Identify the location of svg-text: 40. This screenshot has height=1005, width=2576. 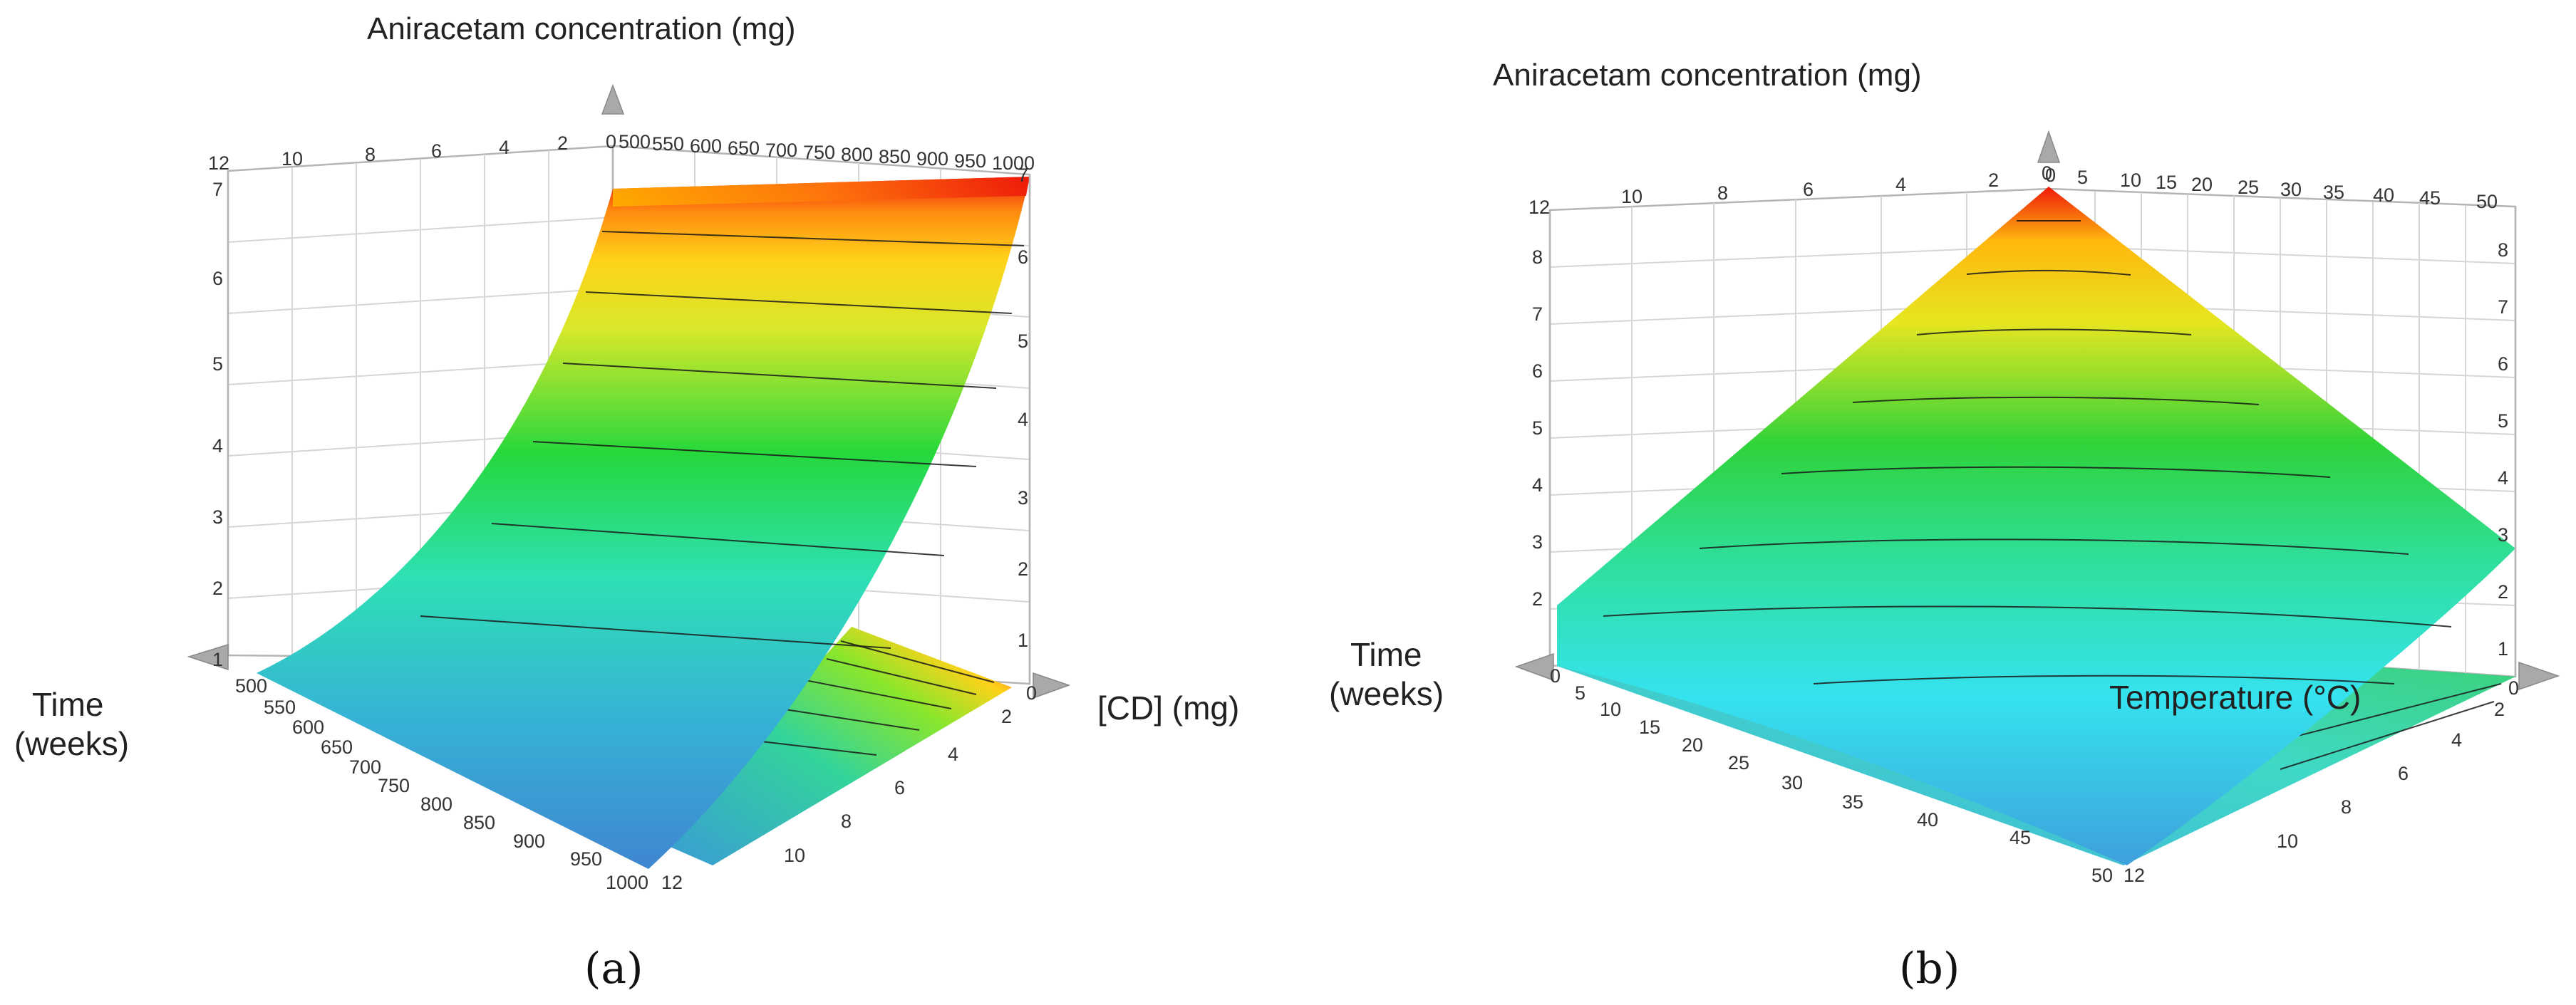
(1928, 820).